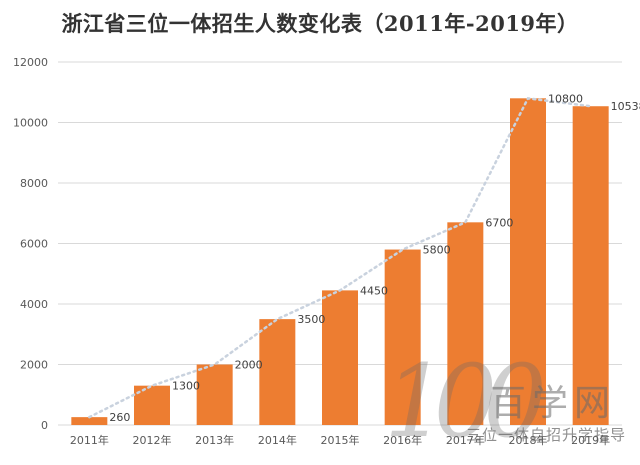 The width and height of the screenshot is (640, 465). What do you see at coordinates (465, 440) in the screenshot?
I see `x-tick-label: 2017年` at bounding box center [465, 440].